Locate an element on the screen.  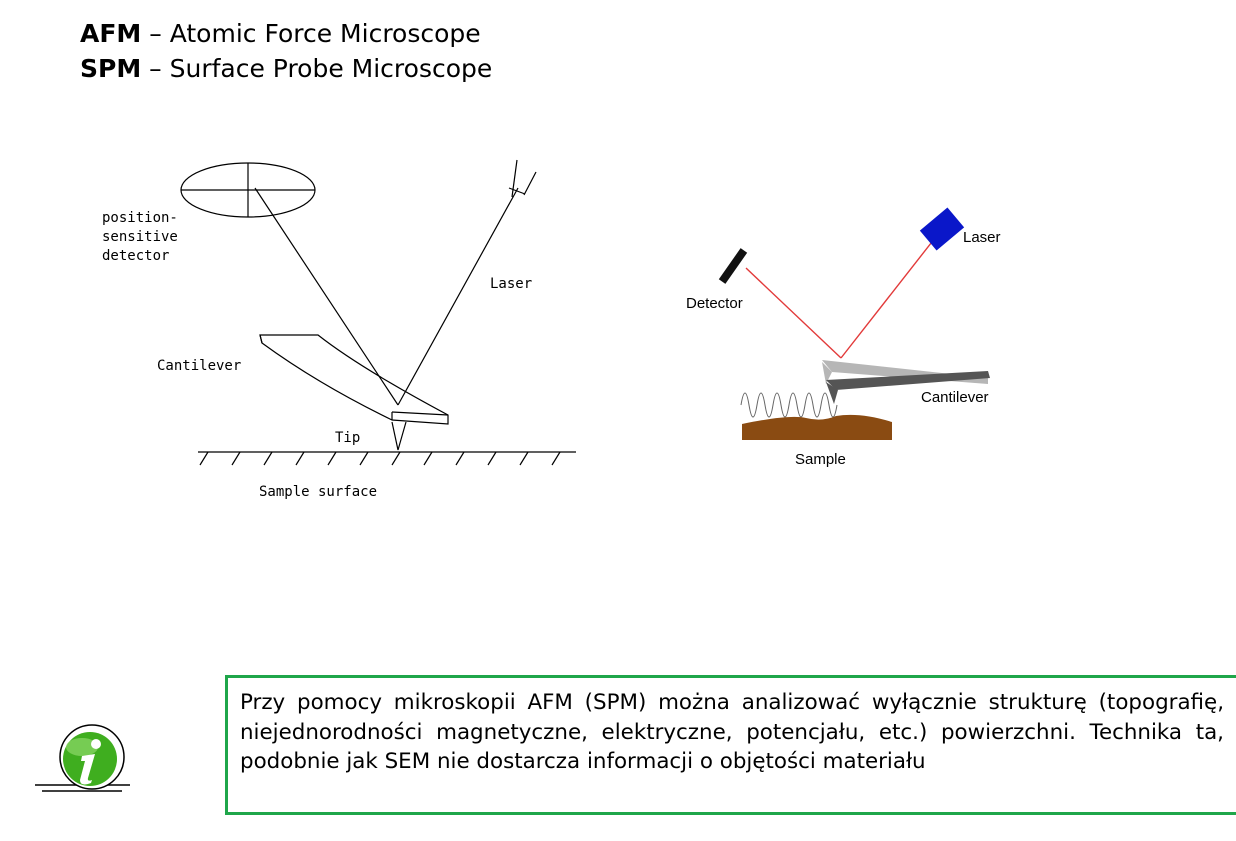
afm-schematic-right: Laser Detector Cantilever Sample is located at coordinates (843, 337).